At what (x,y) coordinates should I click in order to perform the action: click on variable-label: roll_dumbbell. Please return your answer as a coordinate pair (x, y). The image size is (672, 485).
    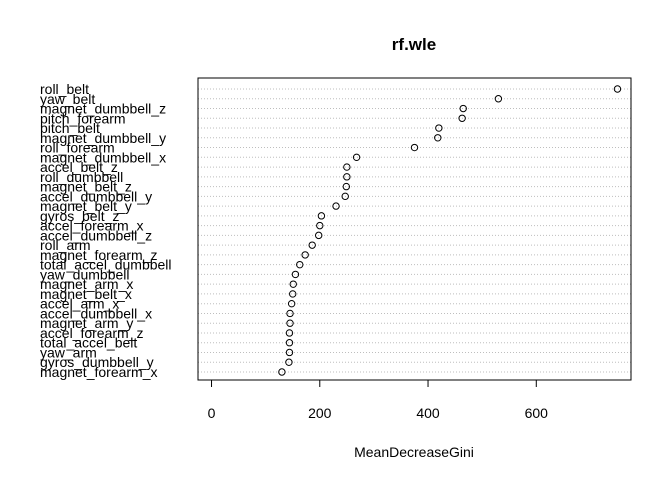
    Looking at the image, I should click on (81, 177).